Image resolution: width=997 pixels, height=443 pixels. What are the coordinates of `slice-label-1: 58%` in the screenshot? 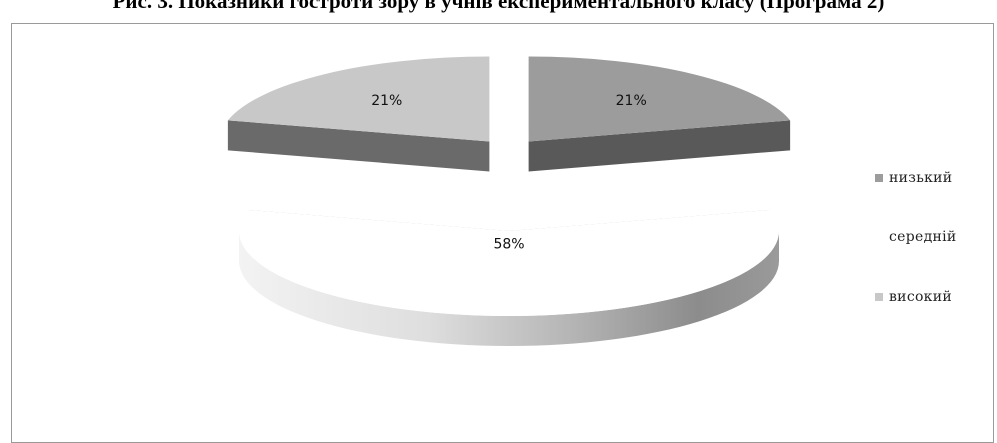 It's located at (508, 245).